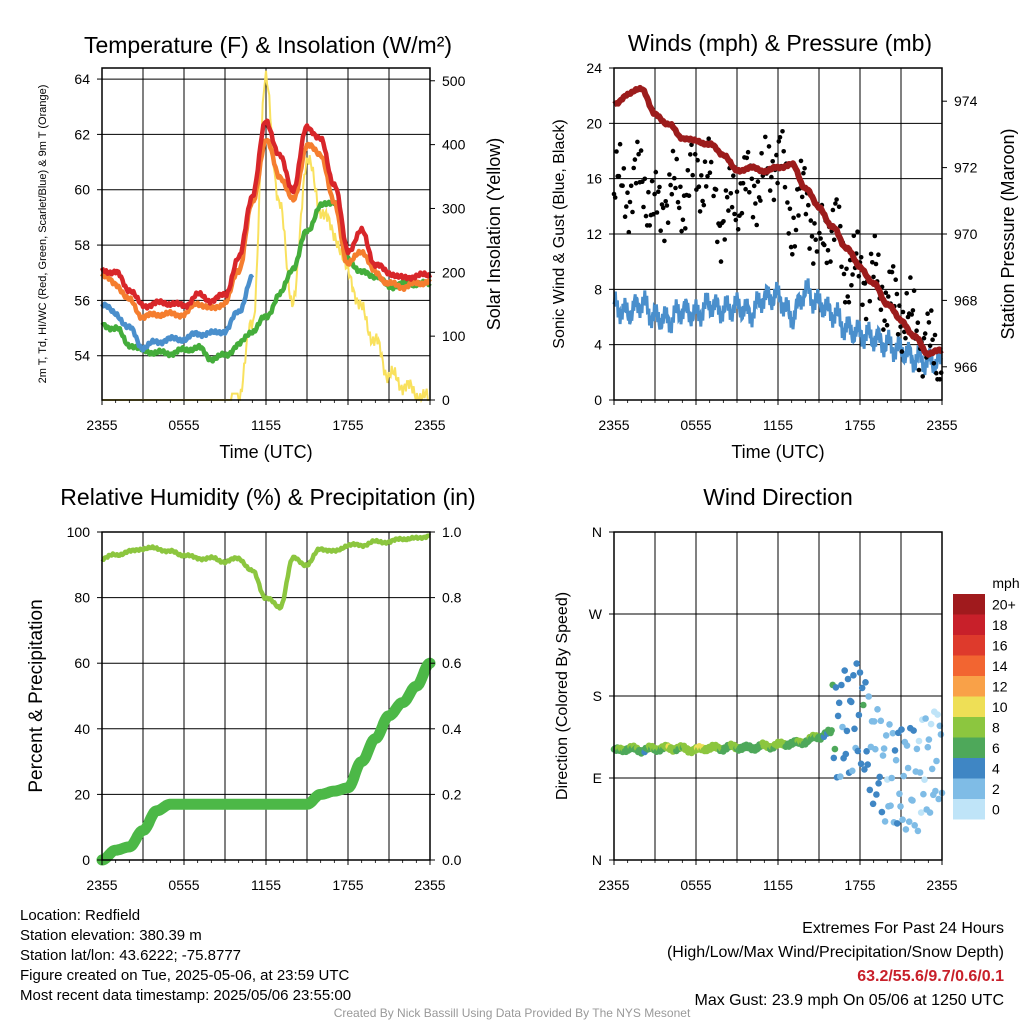 Image resolution: width=1024 pixels, height=1024 pixels. Describe the element at coordinates (1000, 625) in the screenshot. I see `colorbar-label: 18` at that location.